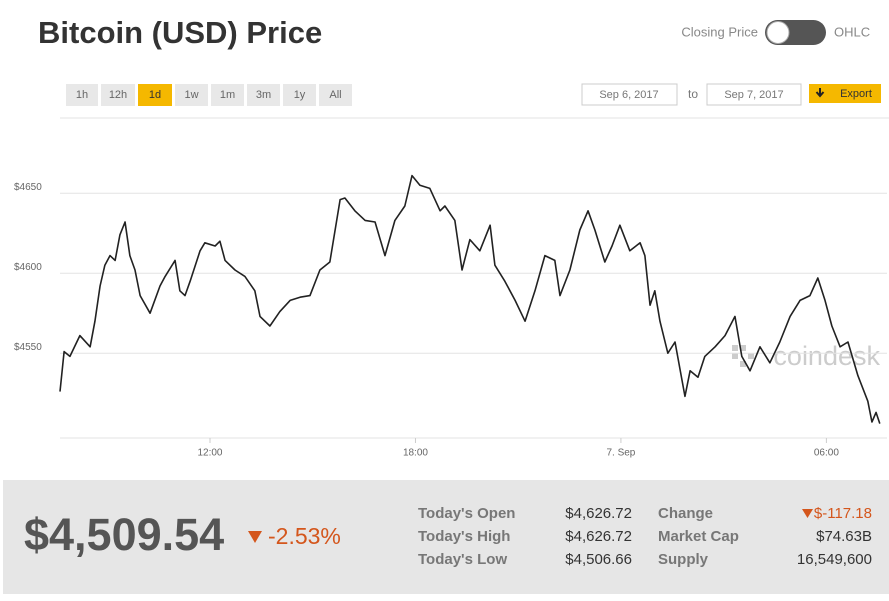 This screenshot has width=889, height=601. What do you see at coordinates (209, 95) in the screenshot?
I see `range-buttons: 1h 12h 1d 1w 1m 3m 1y All` at bounding box center [209, 95].